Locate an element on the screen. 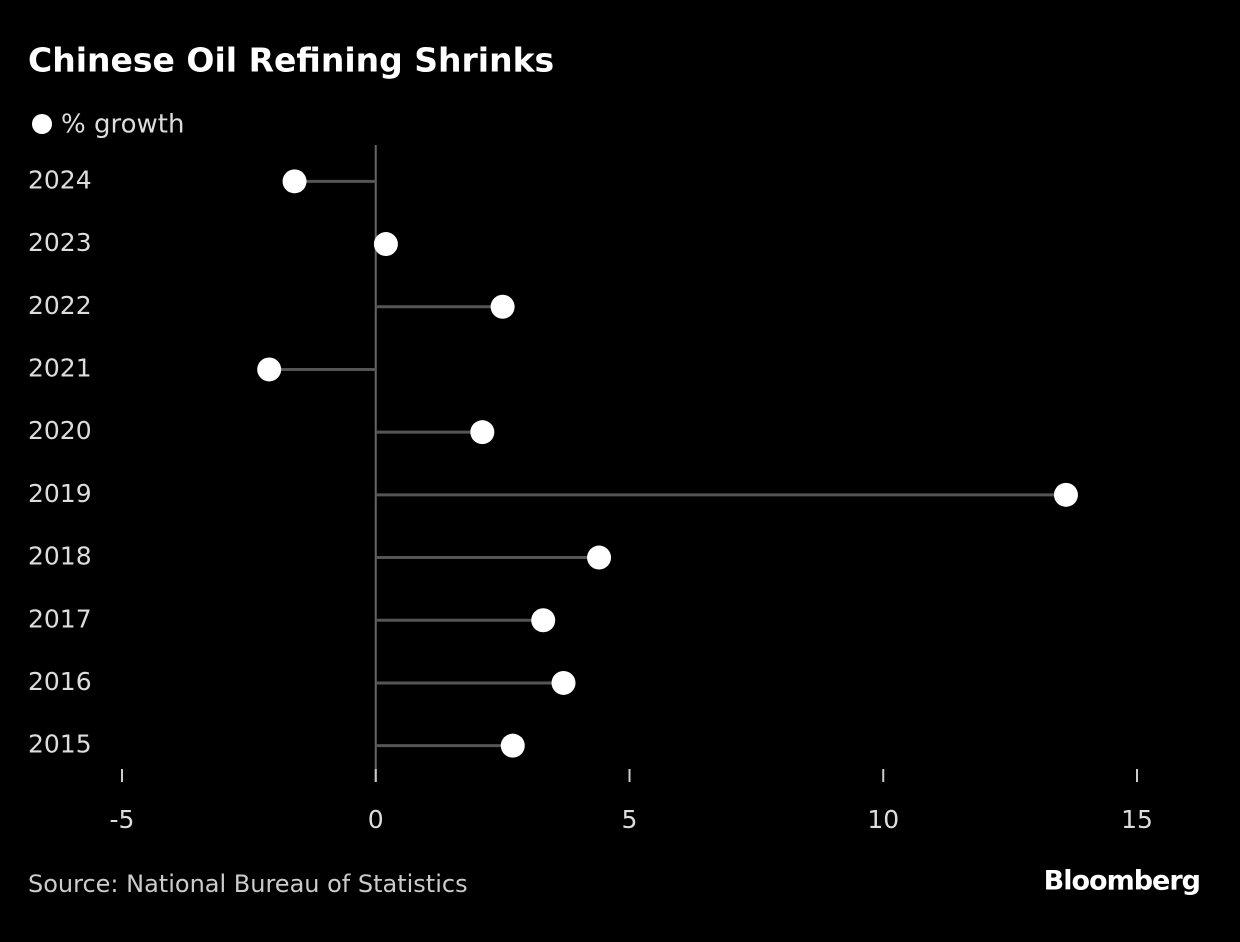  x-tick-label: 5 is located at coordinates (630, 819).